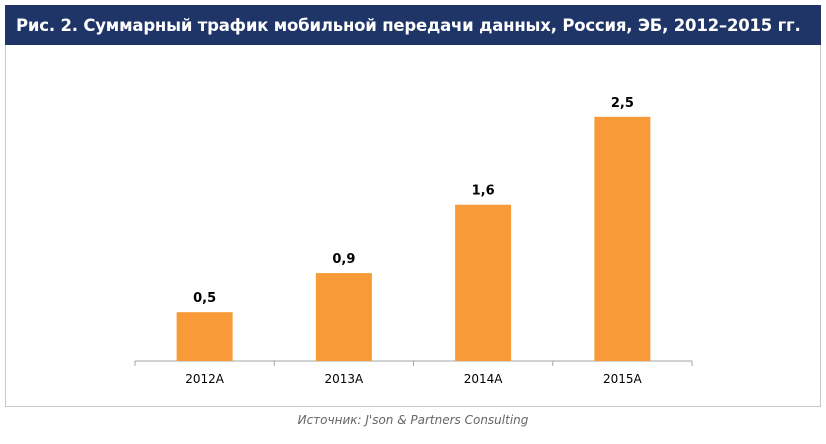 The image size is (826, 444). What do you see at coordinates (623, 379) in the screenshot?
I see `x-tick-label: 2015A` at bounding box center [623, 379].